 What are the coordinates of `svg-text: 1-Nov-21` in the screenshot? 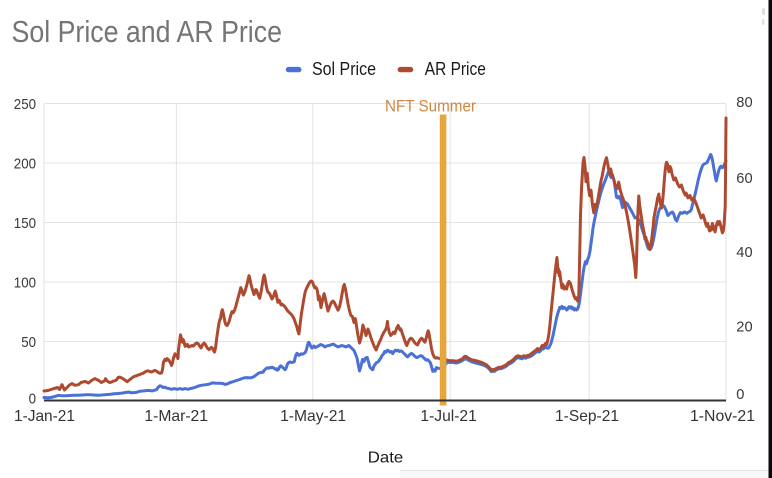 It's located at (722, 416).